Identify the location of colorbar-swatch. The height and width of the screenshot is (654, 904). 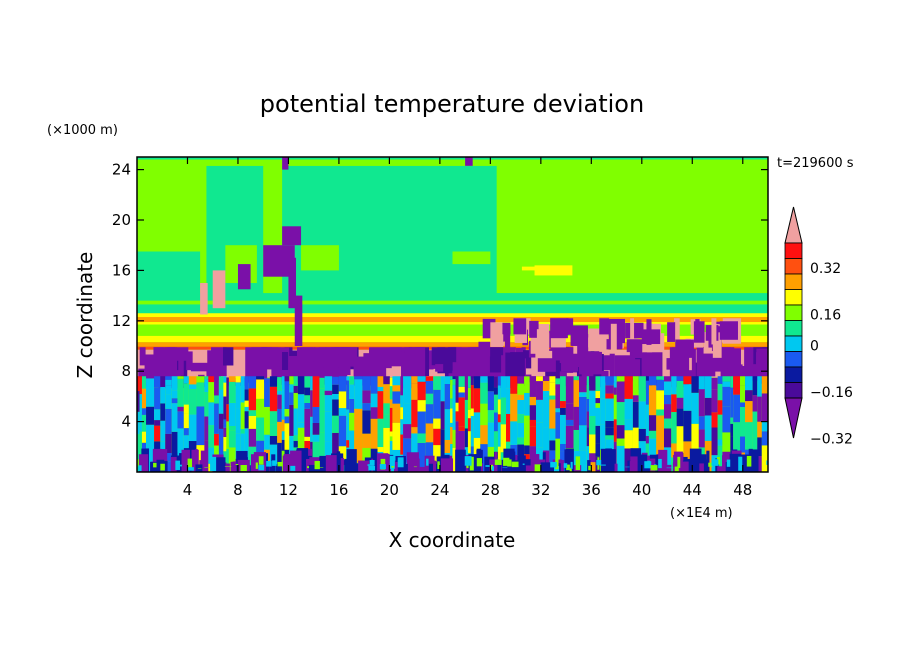
(793, 359).